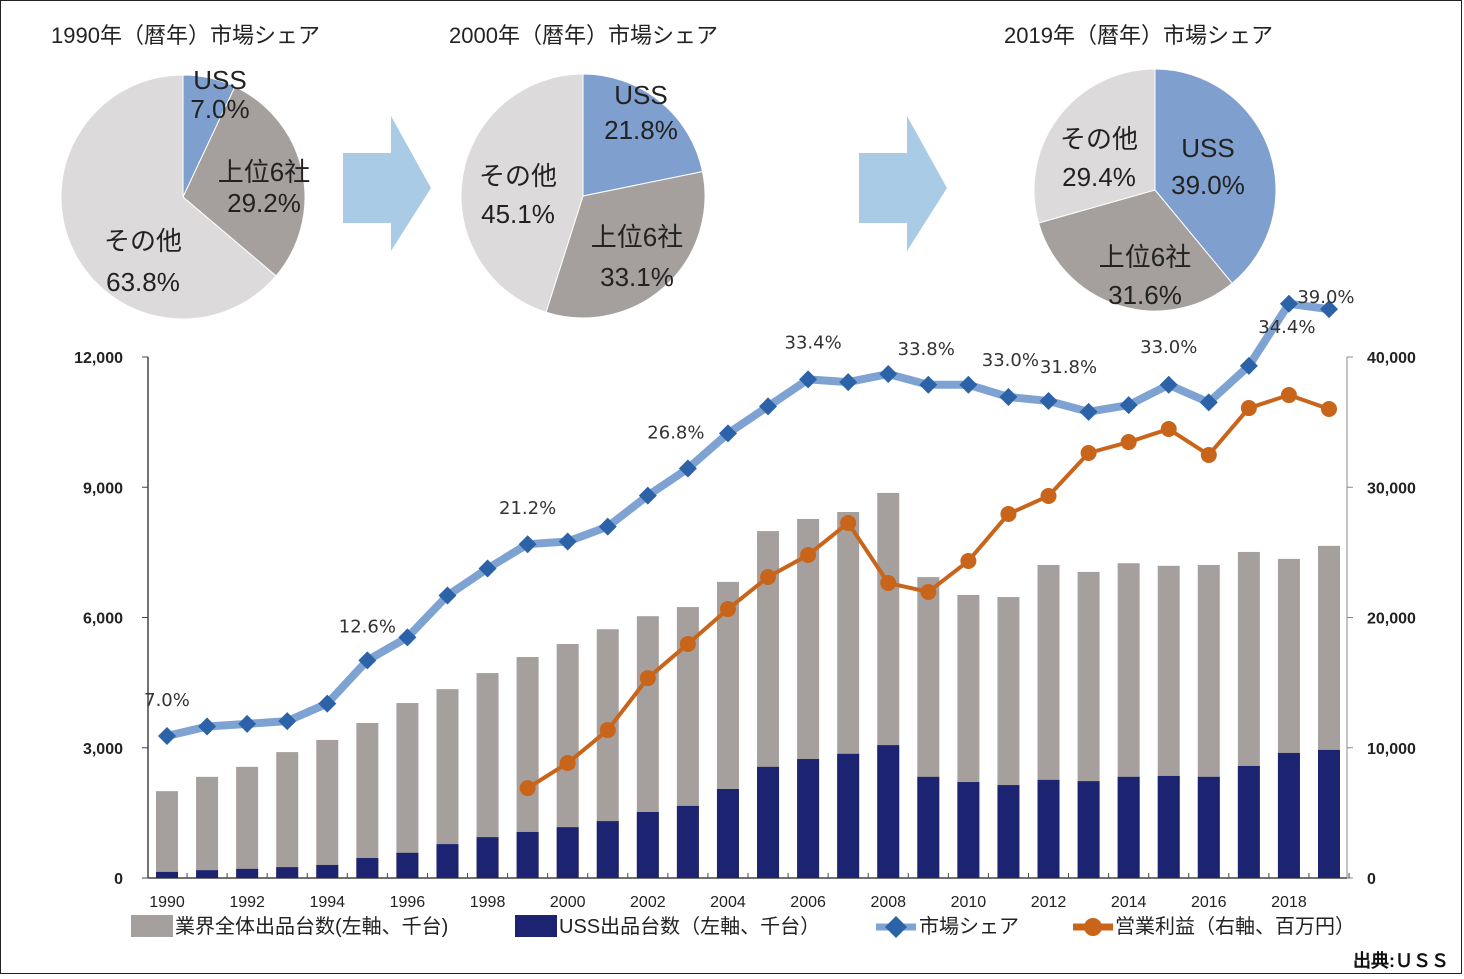  Describe the element at coordinates (583, 35) in the screenshot. I see `pie-title-2000: 2000年（暦年）市場シェア` at that location.